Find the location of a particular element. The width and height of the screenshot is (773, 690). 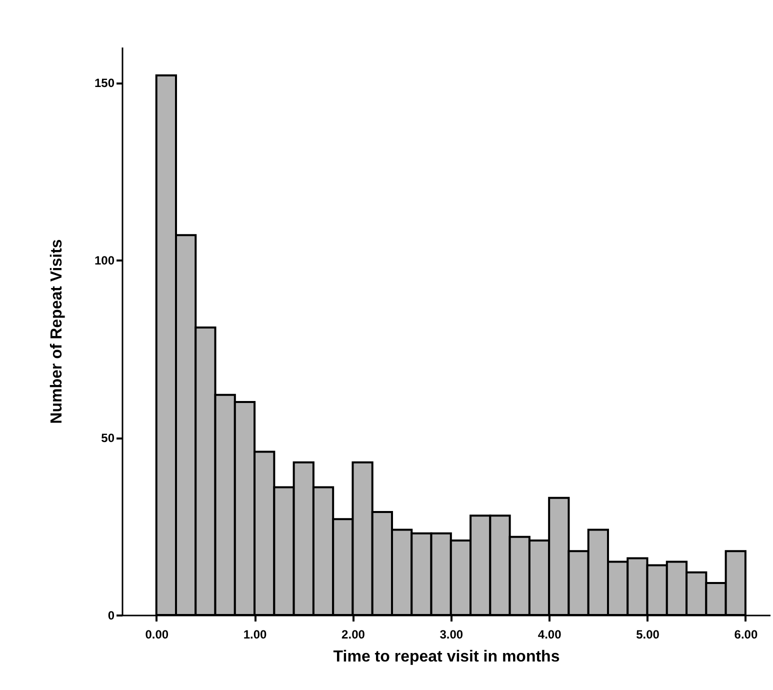

x-tick-label: 3.00 is located at coordinates (452, 635).